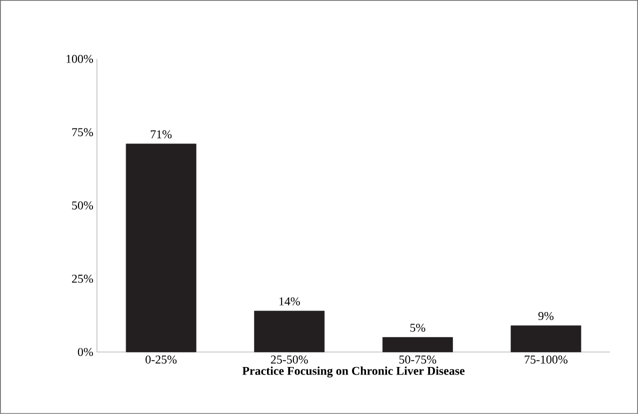  What do you see at coordinates (289, 360) in the screenshot?
I see `x-tick-label: 25-50%` at bounding box center [289, 360].